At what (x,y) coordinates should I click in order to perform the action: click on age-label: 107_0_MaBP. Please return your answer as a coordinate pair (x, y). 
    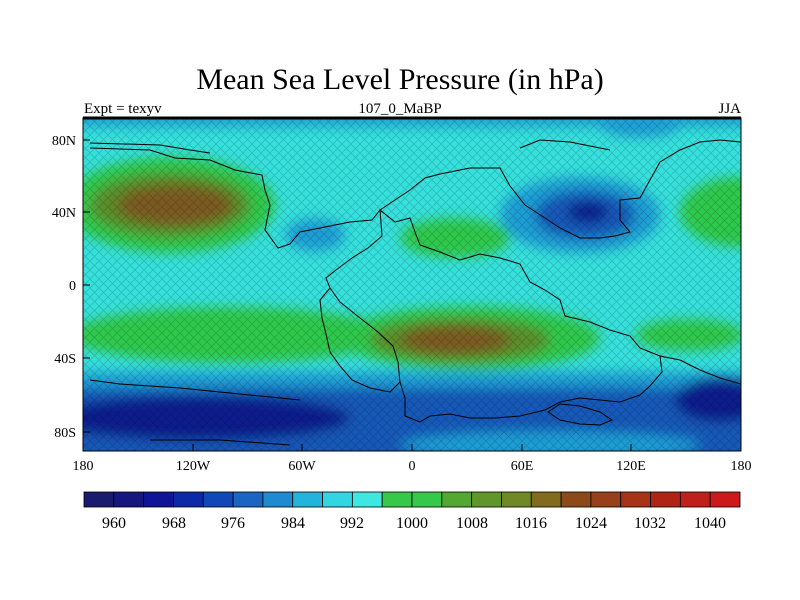
    Looking at the image, I should click on (400, 109).